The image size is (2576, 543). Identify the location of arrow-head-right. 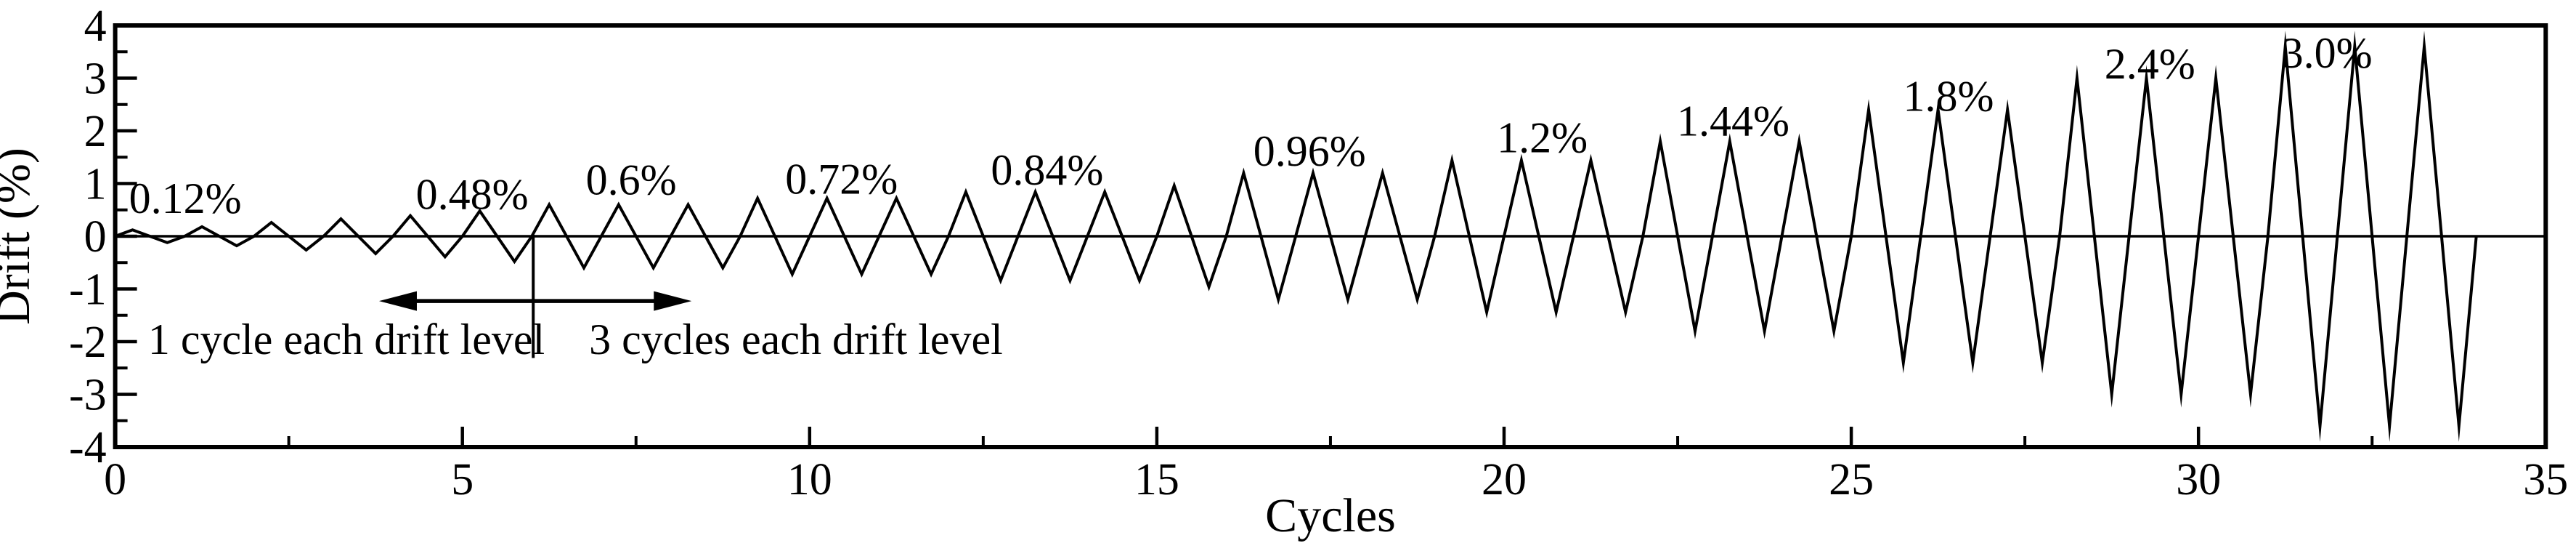
(673, 301).